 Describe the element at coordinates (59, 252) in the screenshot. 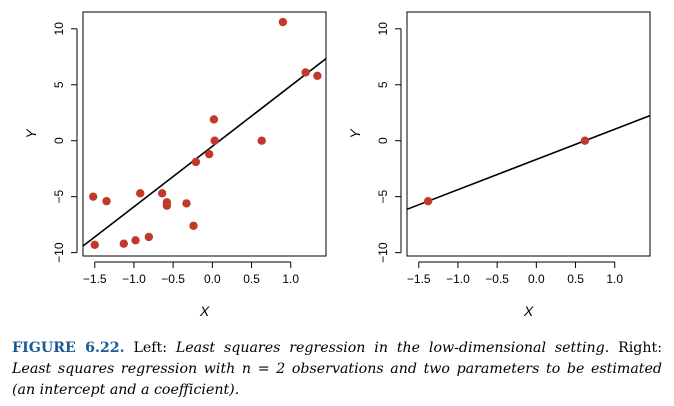

I see `left-y-tick-label: −10` at that location.